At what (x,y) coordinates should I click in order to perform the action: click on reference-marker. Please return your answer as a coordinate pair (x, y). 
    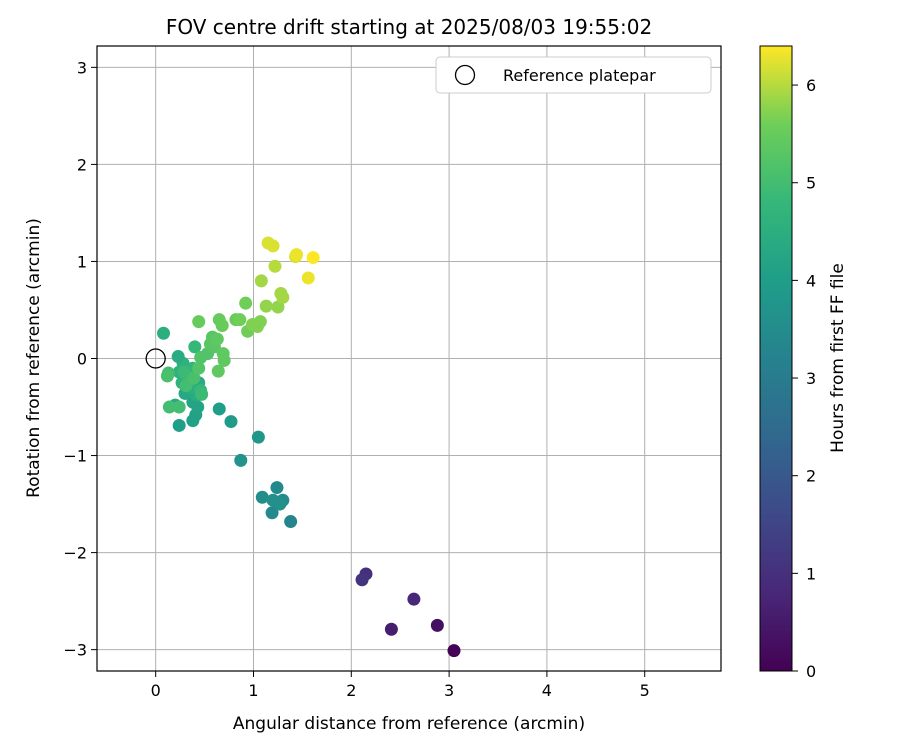
    Looking at the image, I should click on (155, 358).